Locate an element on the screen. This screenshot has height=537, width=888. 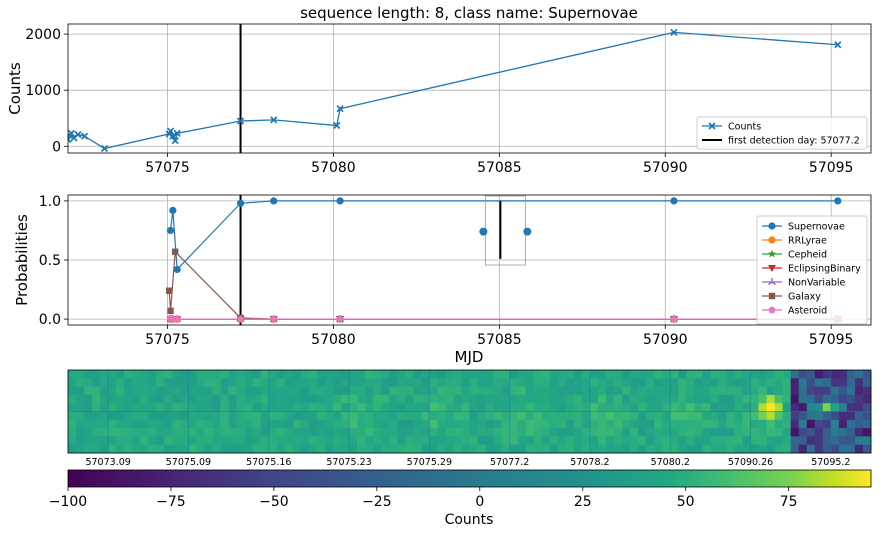
stamp-label: 57075.16 is located at coordinates (268, 462).